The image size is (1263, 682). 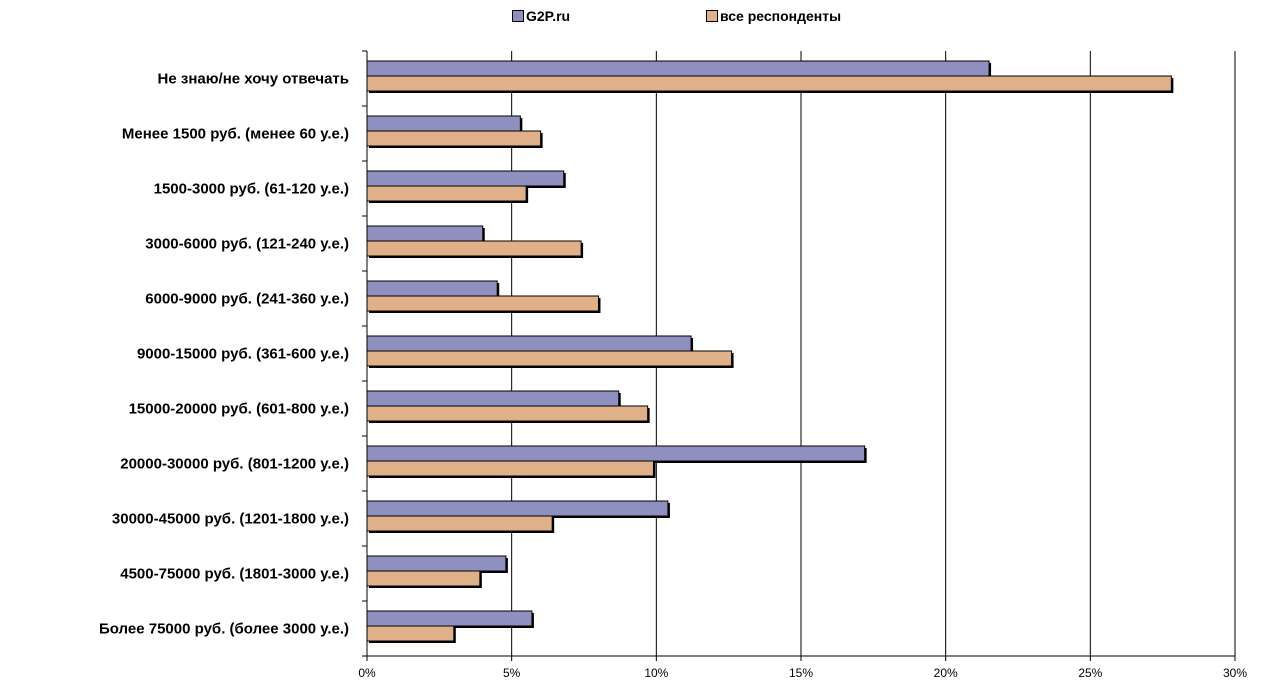 What do you see at coordinates (631, 18) in the screenshot?
I see `legend: G2P.ru все респонденты` at bounding box center [631, 18].